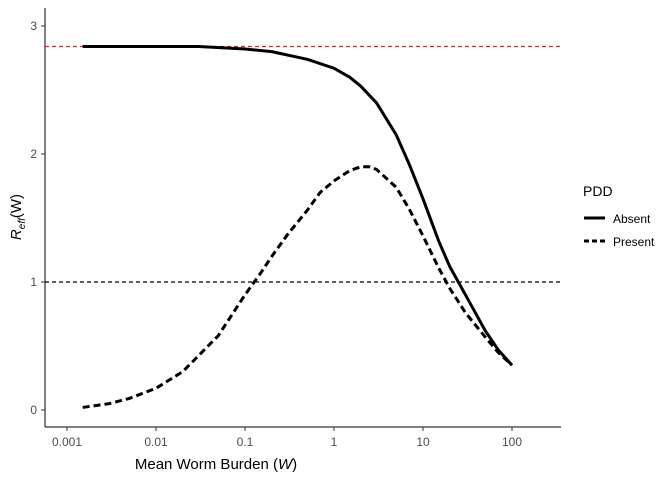 The image size is (672, 480). I want to click on y-tick-label: 1, so click(33, 282).